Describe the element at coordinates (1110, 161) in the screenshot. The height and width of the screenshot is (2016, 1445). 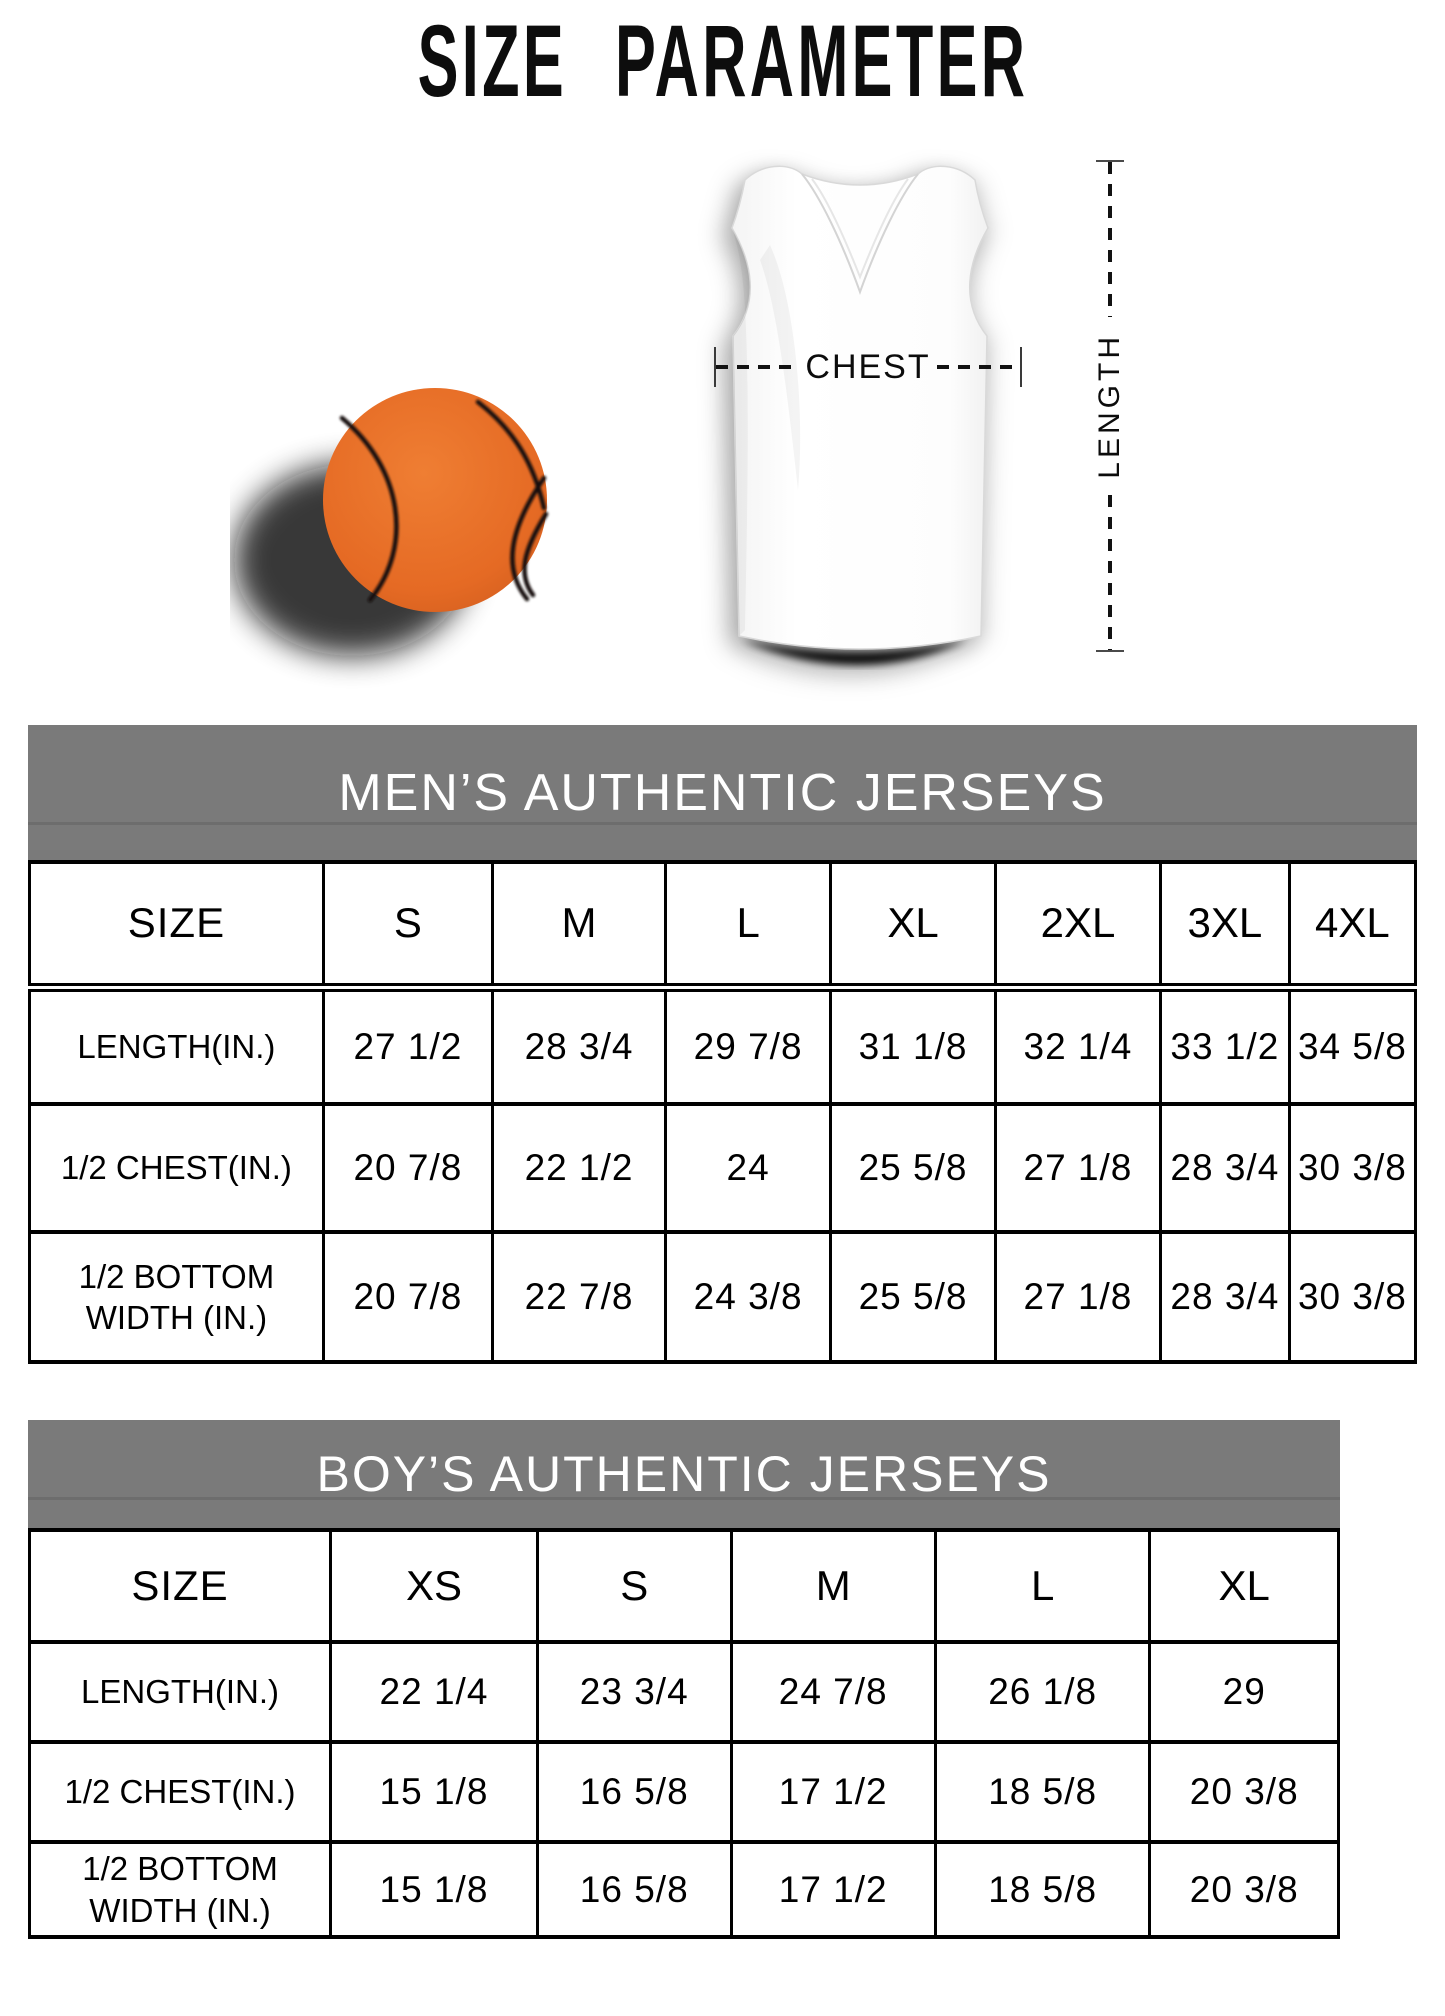
I see `measure-tick-top` at that location.